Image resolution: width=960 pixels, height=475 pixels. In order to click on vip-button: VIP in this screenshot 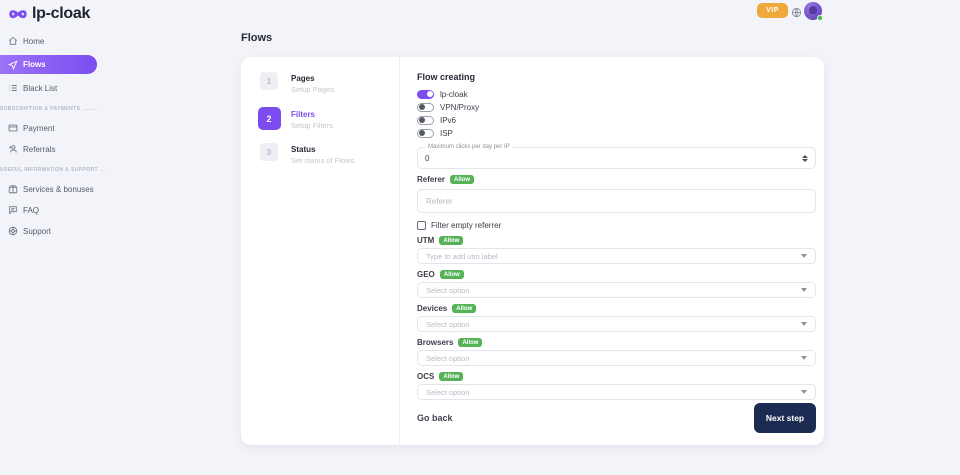, I will do `click(772, 10)`.